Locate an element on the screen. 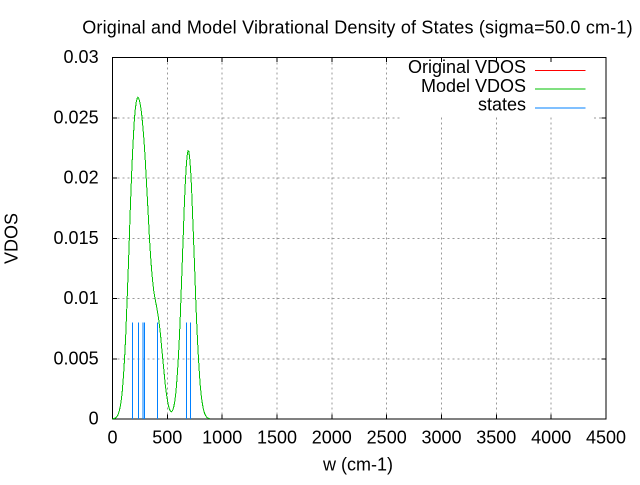  svg-text: 2000 is located at coordinates (332, 438).